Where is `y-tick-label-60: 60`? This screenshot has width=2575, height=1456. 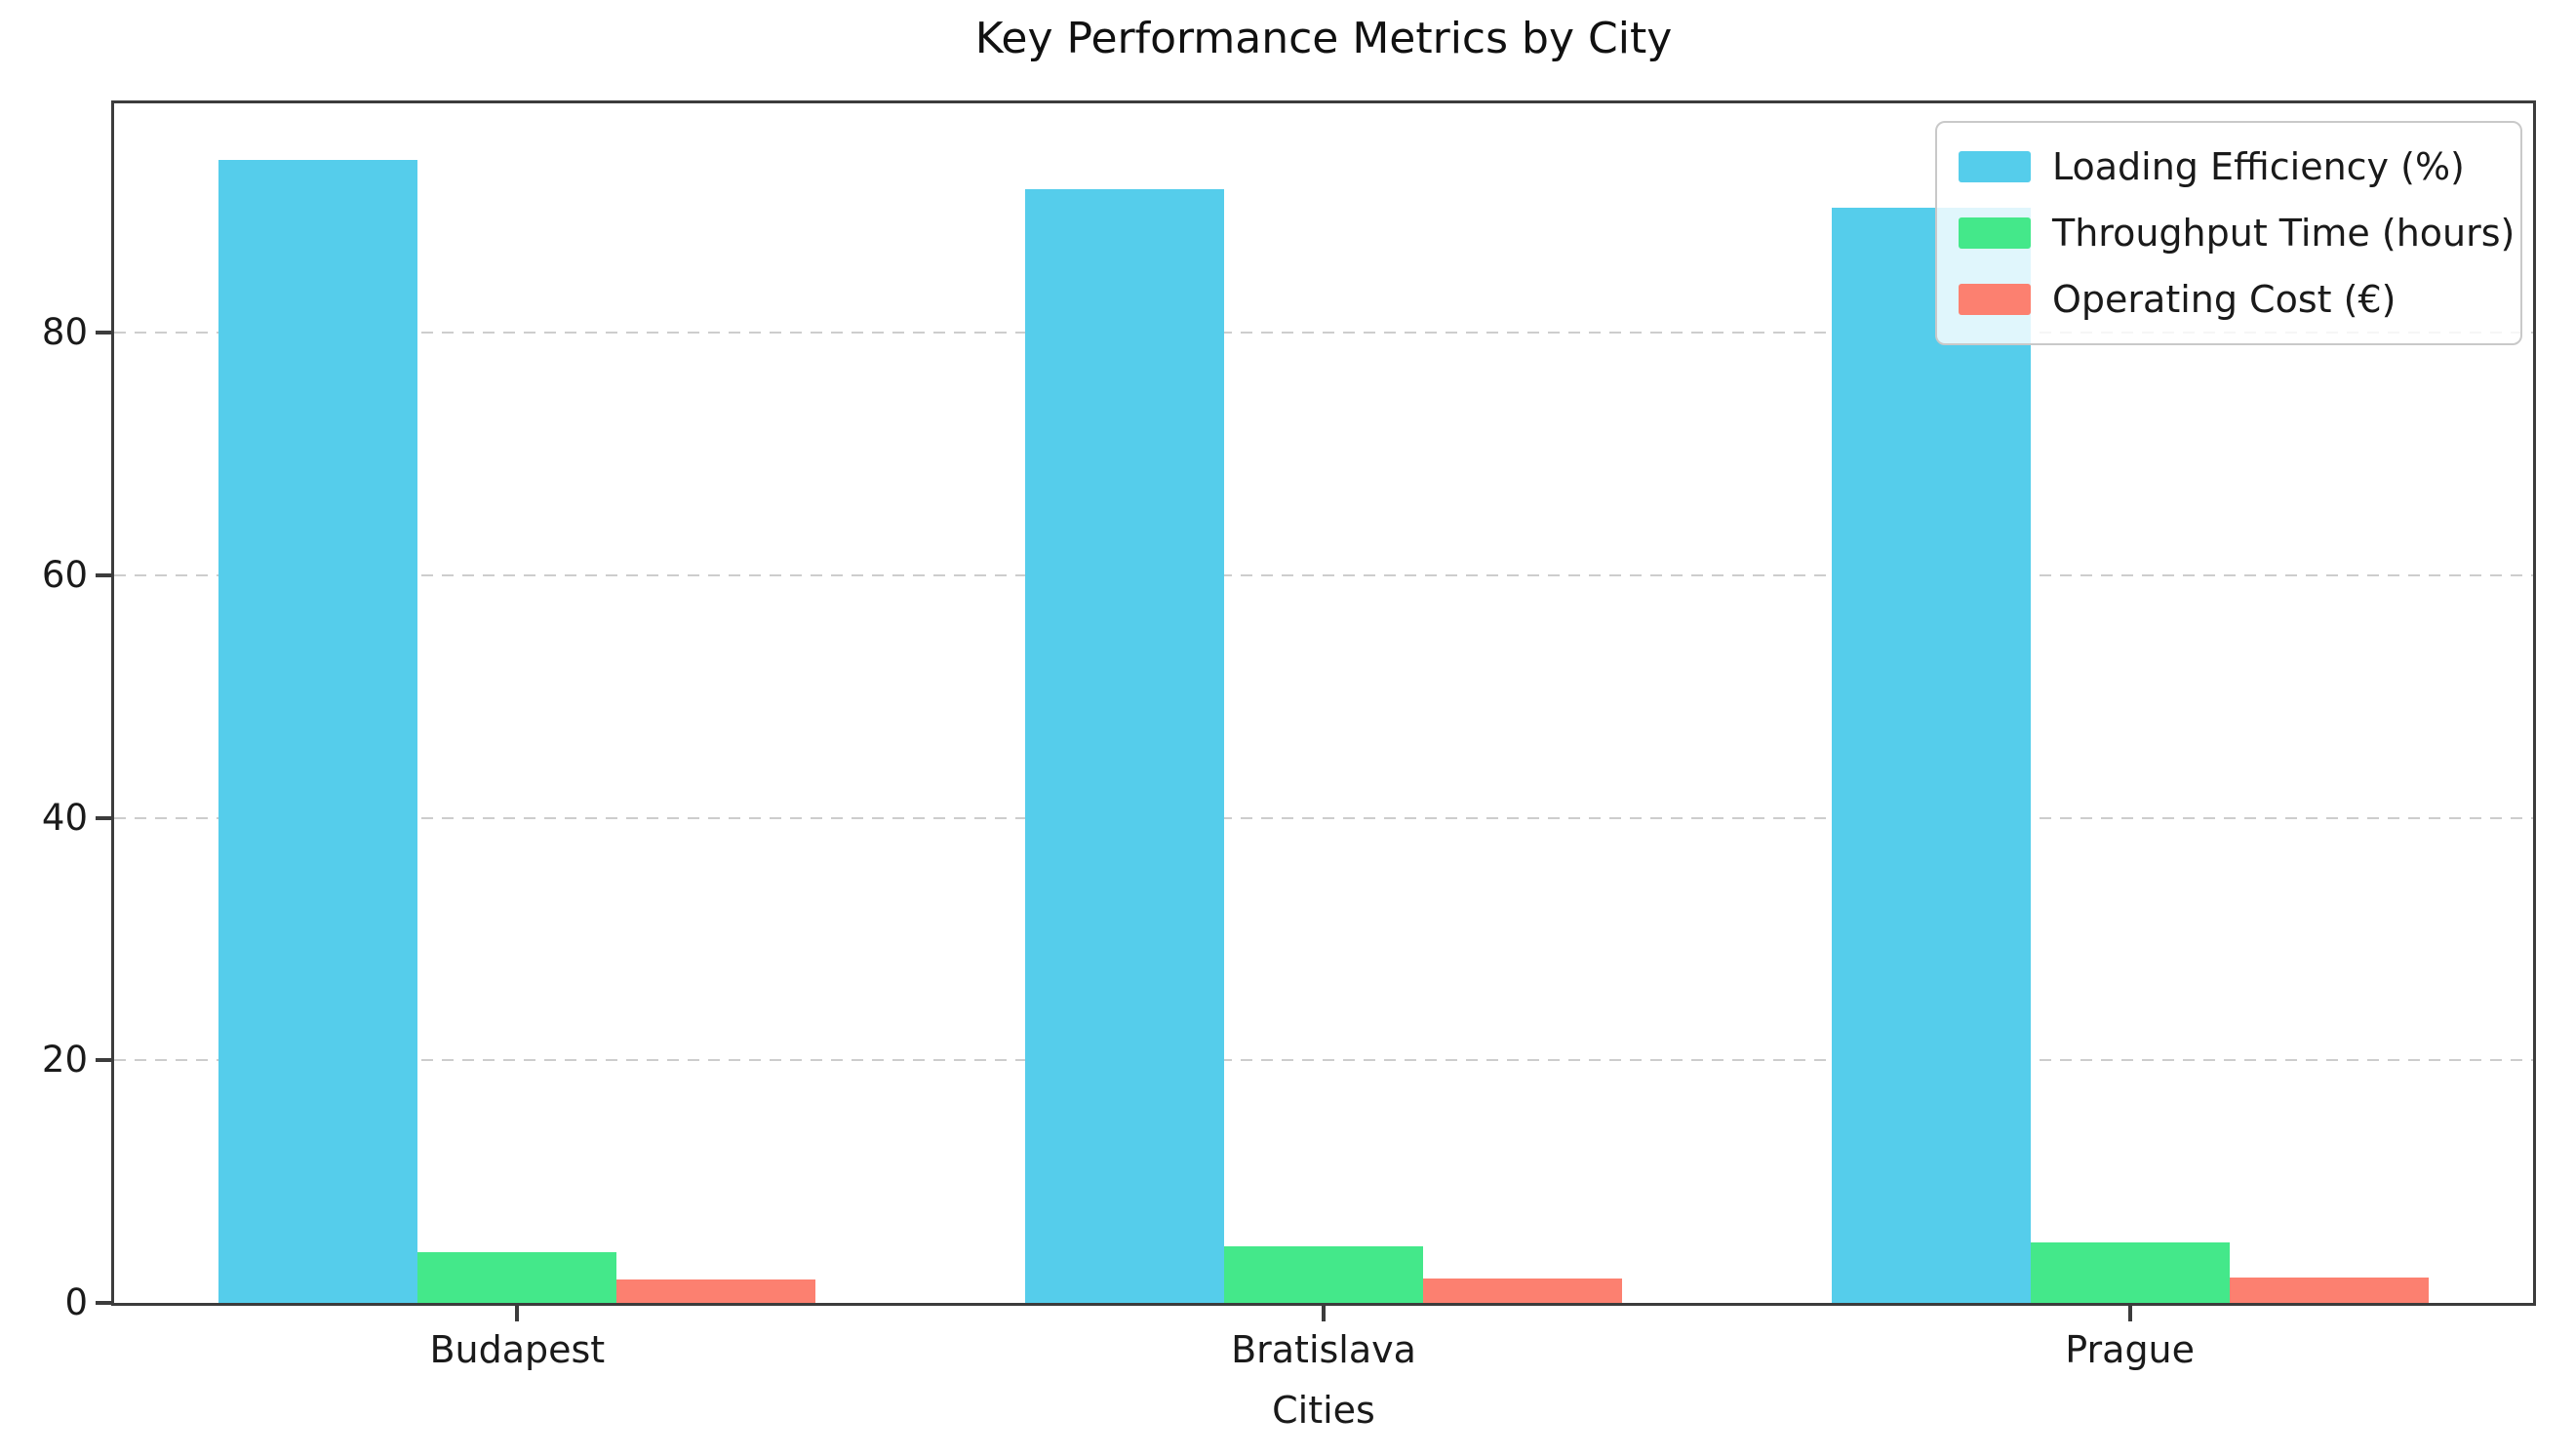 y-tick-label-60: 60 is located at coordinates (64, 574).